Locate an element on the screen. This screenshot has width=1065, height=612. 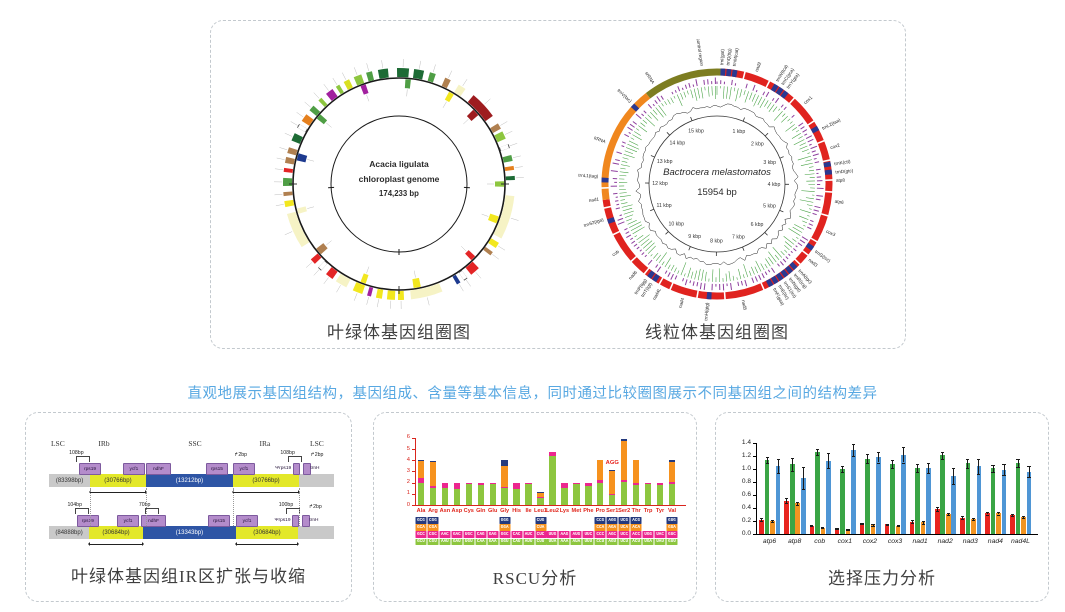
bp-note: 100bp is located at coordinates (286, 505).